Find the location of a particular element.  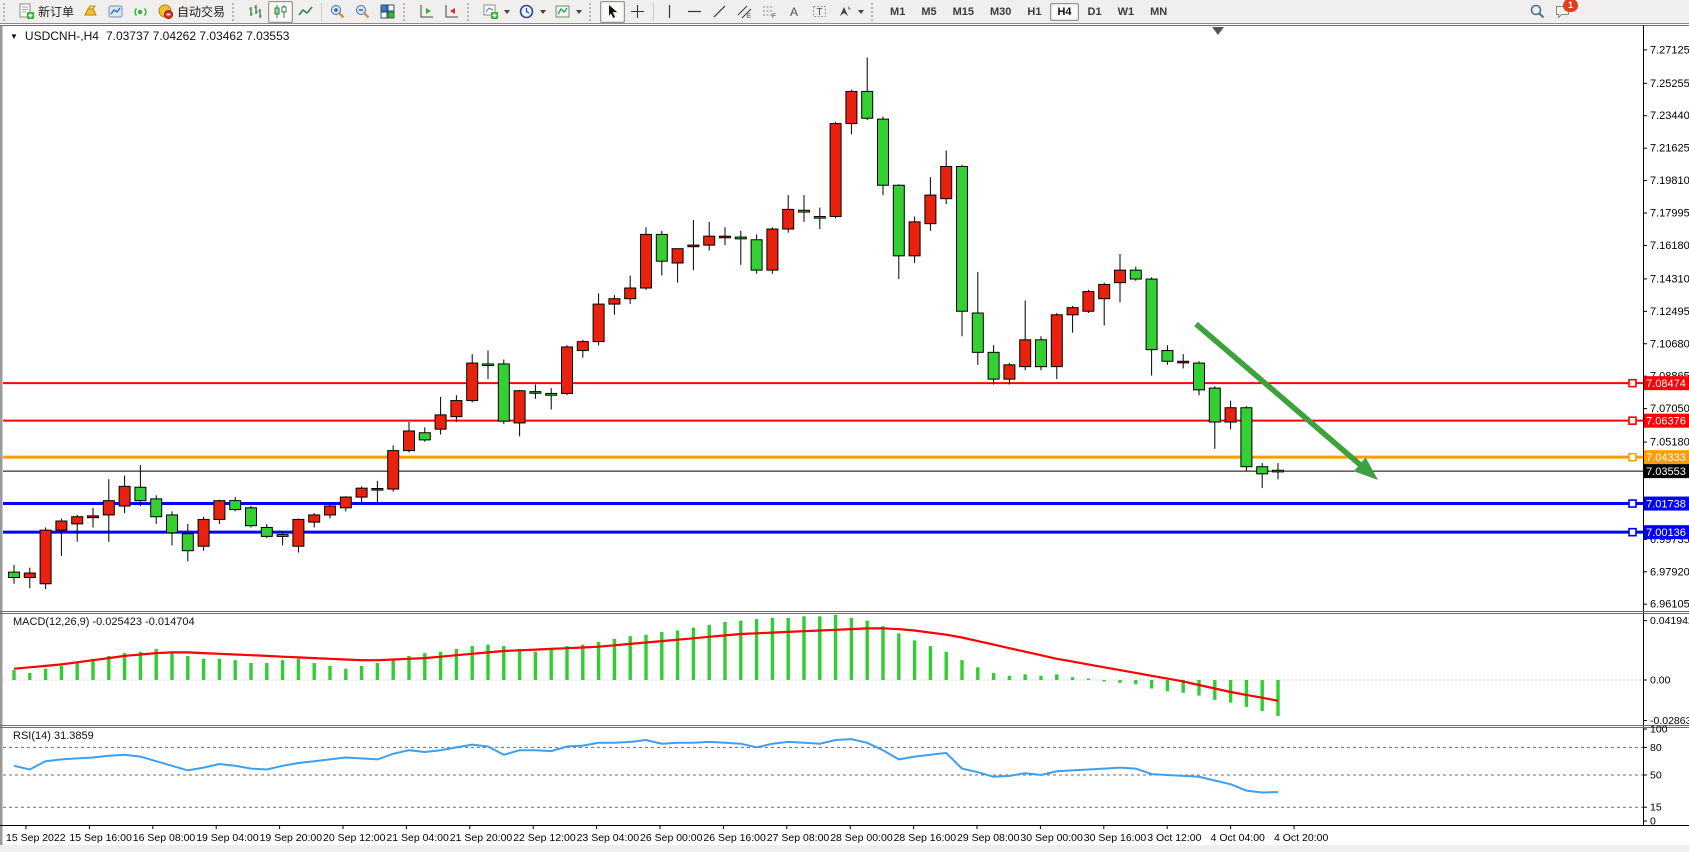

timeframe-button-M15: M15 is located at coordinates (963, 11).